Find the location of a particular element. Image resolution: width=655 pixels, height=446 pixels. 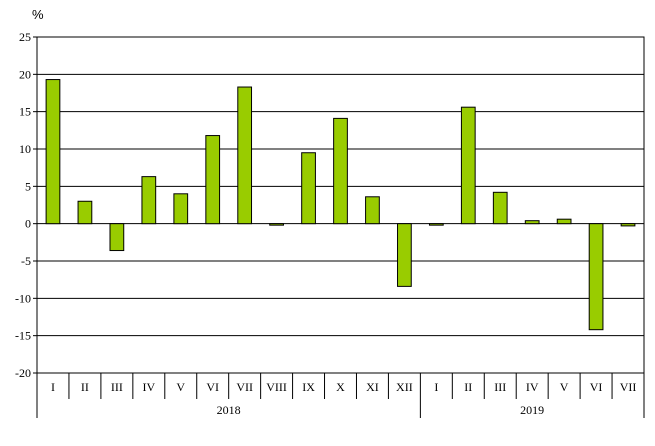

y-tick-label: -5 is located at coordinates (26, 261).